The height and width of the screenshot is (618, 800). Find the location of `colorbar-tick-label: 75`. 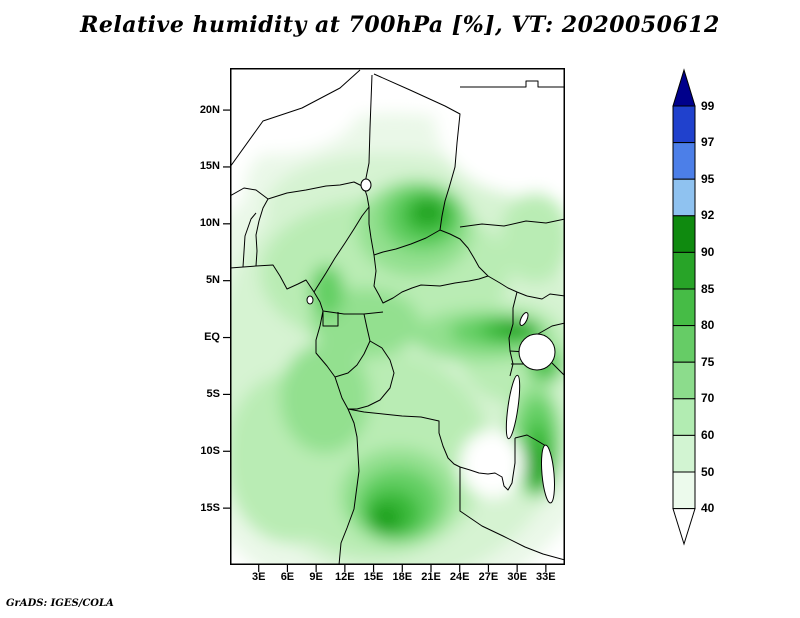

colorbar-tick-label: 75 is located at coordinates (708, 361).